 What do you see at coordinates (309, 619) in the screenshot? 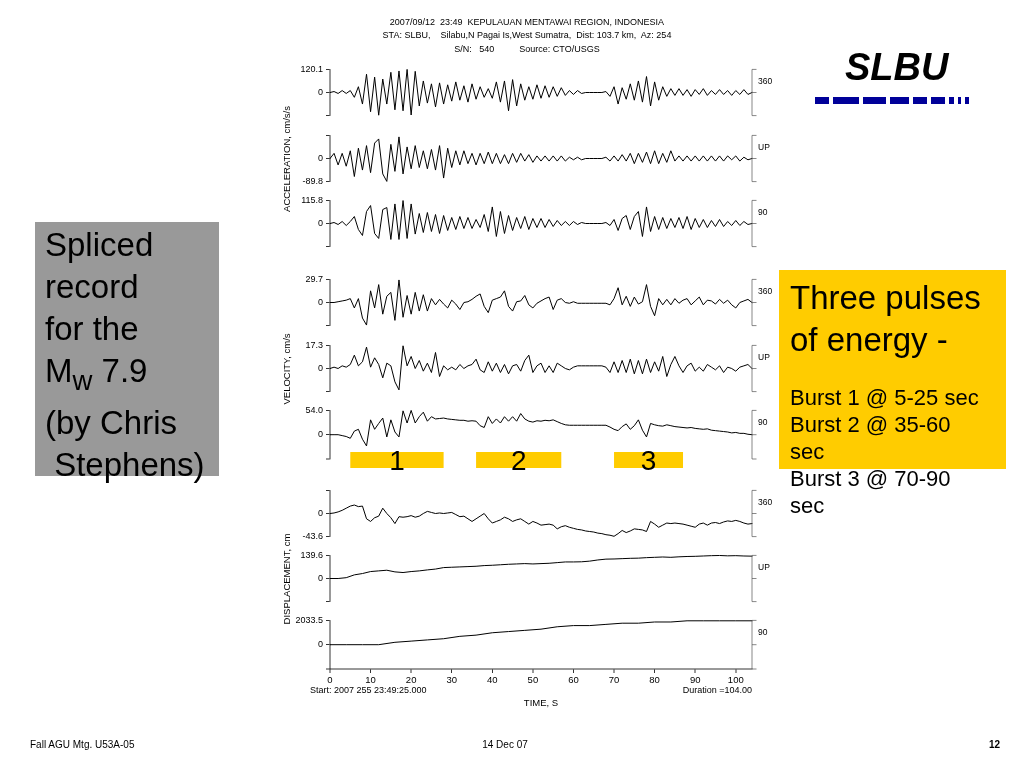
I see `y-tick-label: 2033.5` at bounding box center [309, 619].